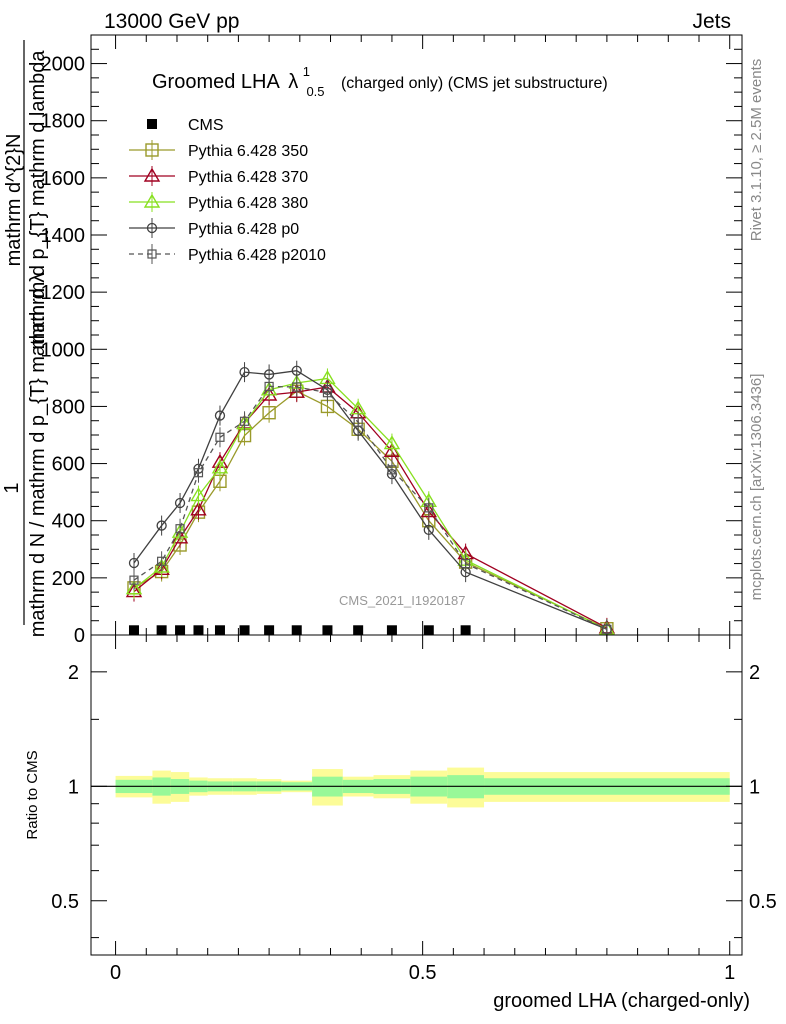 The width and height of the screenshot is (786, 1024). What do you see at coordinates (711, 21) in the screenshot?
I see `header-jets-label: Jets` at bounding box center [711, 21].